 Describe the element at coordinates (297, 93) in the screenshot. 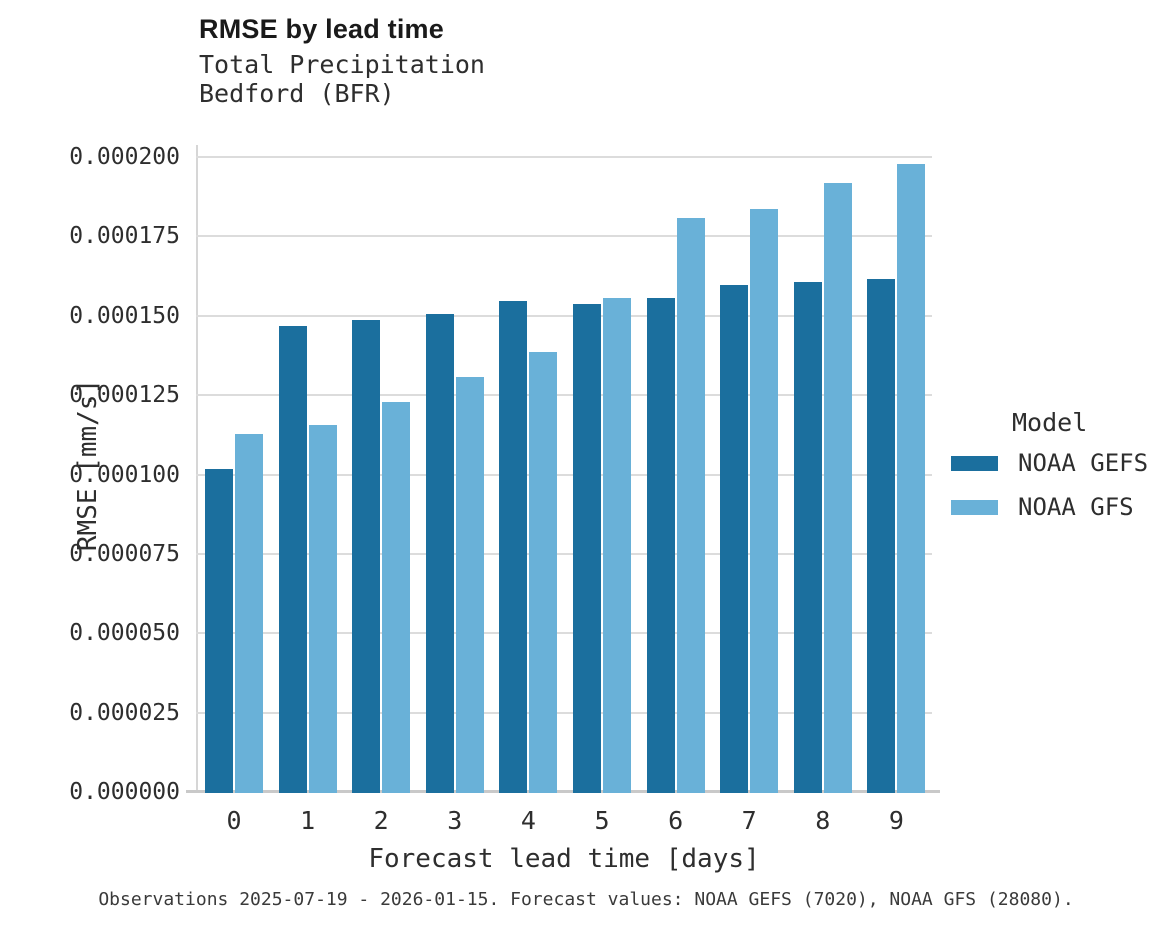

I see `chart-subtitle-location: Bedford (BFR)` at that location.